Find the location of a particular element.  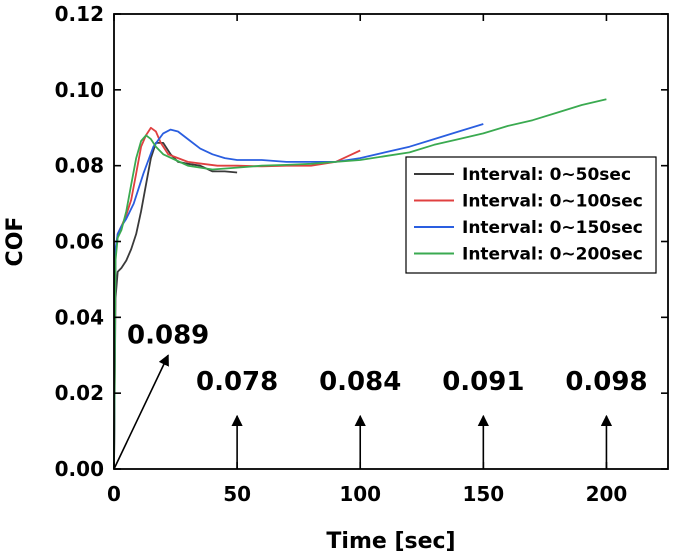

legend-label: Interval: 0~50sec is located at coordinates (546, 175).